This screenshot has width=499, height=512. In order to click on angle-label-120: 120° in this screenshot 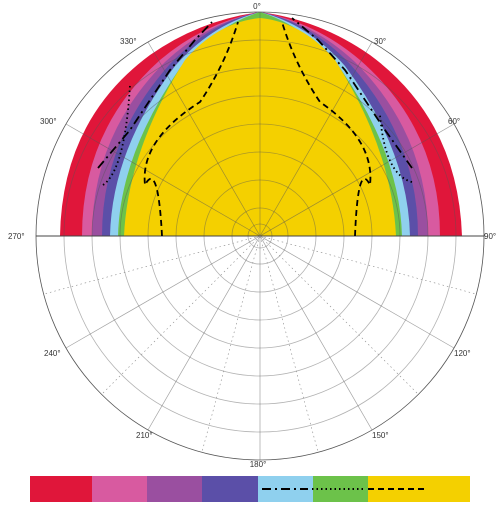, I will do `click(462, 353)`.